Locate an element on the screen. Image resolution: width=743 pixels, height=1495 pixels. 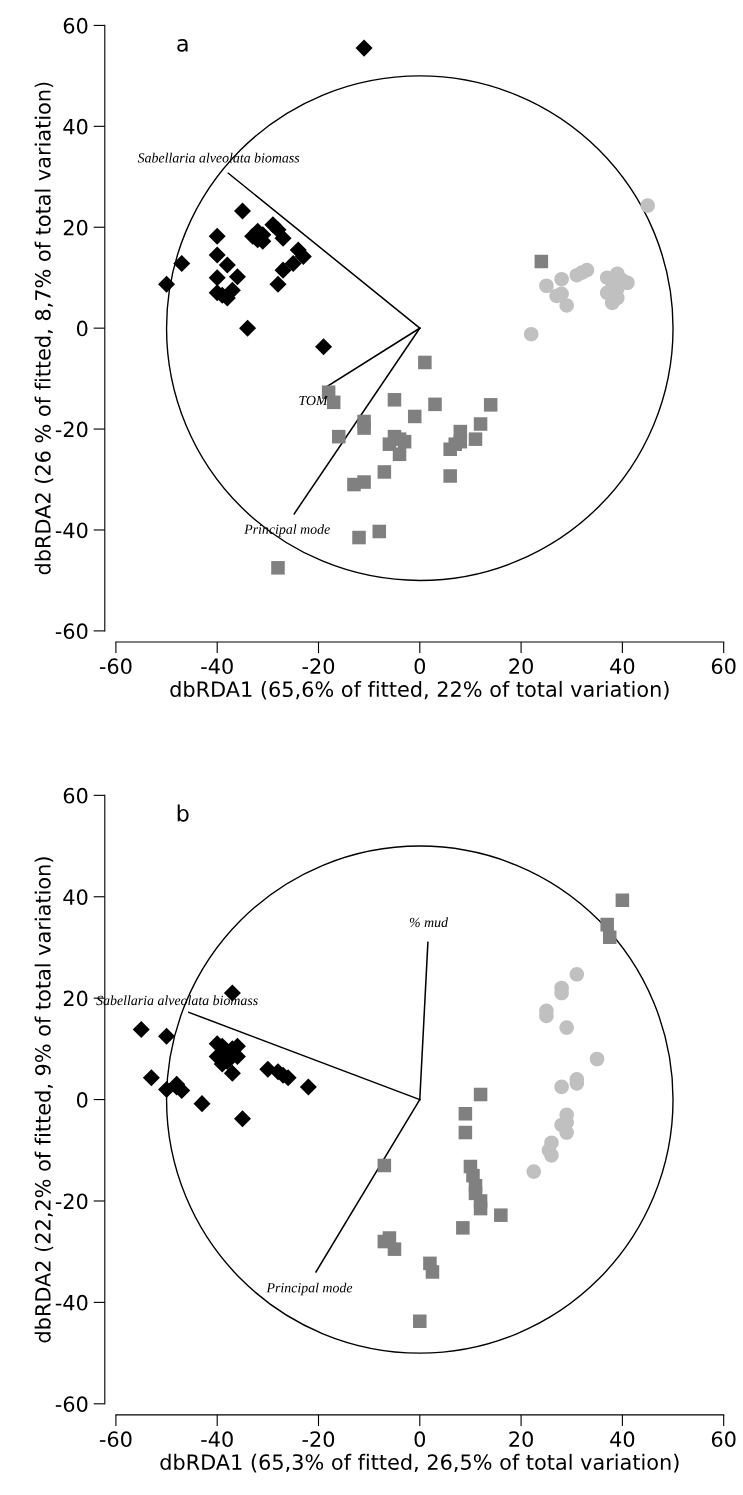
annotation: TOM is located at coordinates (314, 400).